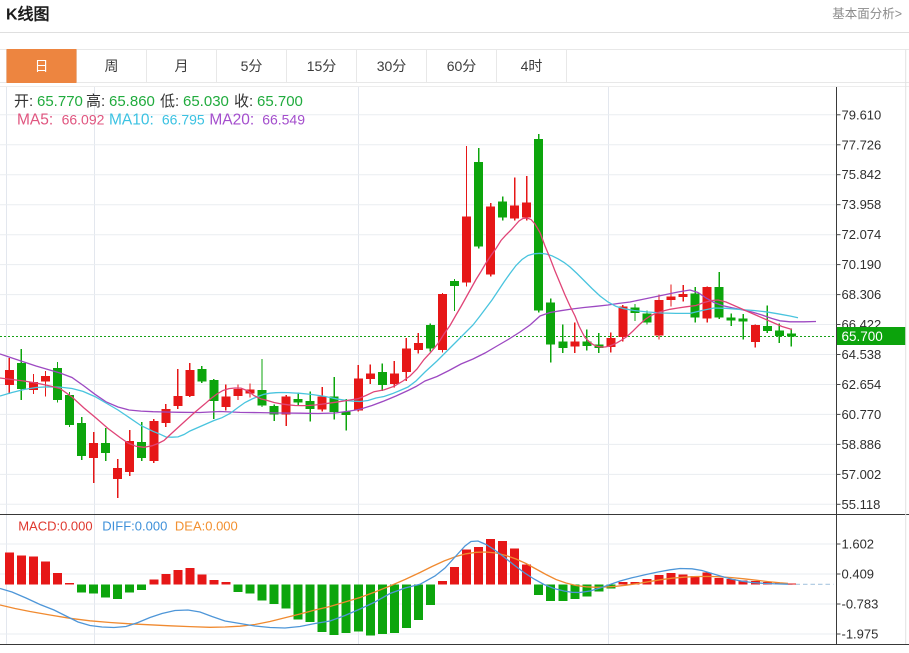 The image size is (909, 653). Describe the element at coordinates (462, 66) in the screenshot. I see `svg-text: 60分` at that location.